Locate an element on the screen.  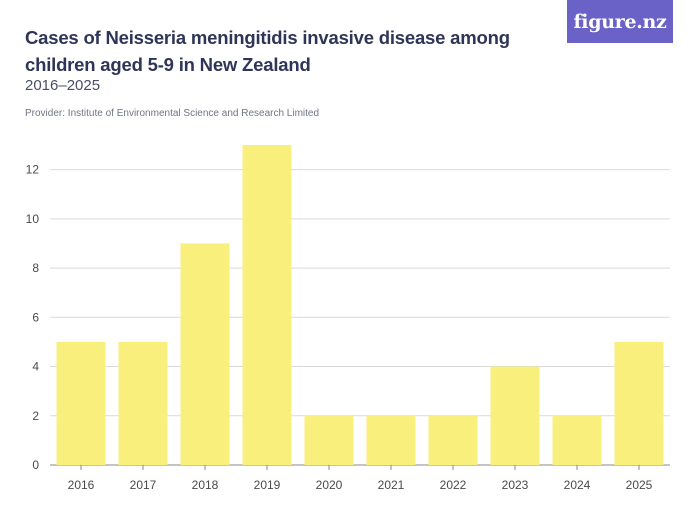
x-tick-label: 2022 is located at coordinates (453, 485).